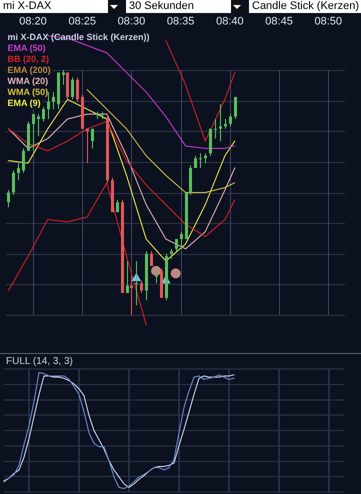 The height and width of the screenshot is (494, 361). I want to click on chart-title: FULL (14, 3, 3), so click(39, 361).